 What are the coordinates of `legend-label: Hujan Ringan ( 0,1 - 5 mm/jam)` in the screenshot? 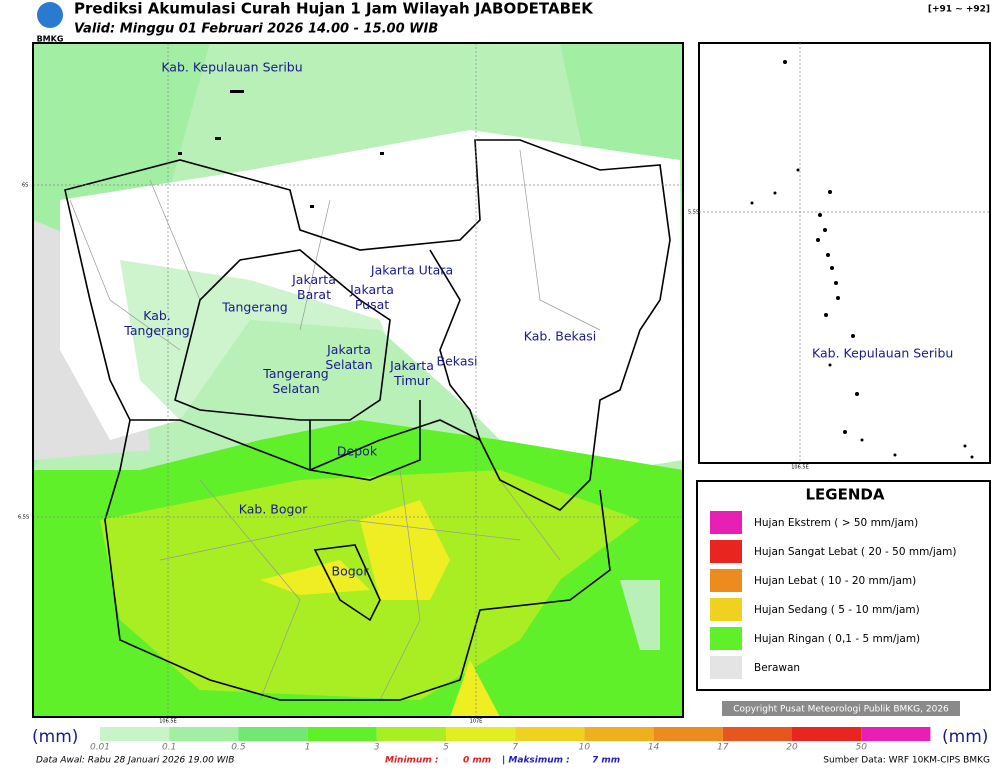 It's located at (837, 639).